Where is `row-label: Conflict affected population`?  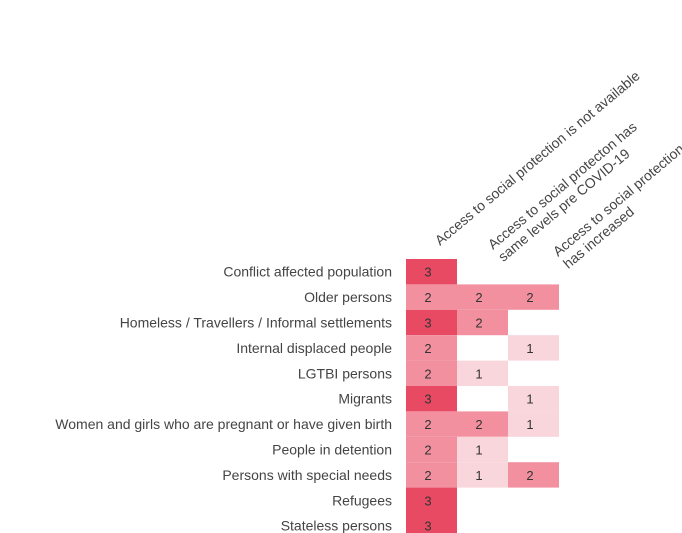 row-label: Conflict affected population is located at coordinates (307, 272).